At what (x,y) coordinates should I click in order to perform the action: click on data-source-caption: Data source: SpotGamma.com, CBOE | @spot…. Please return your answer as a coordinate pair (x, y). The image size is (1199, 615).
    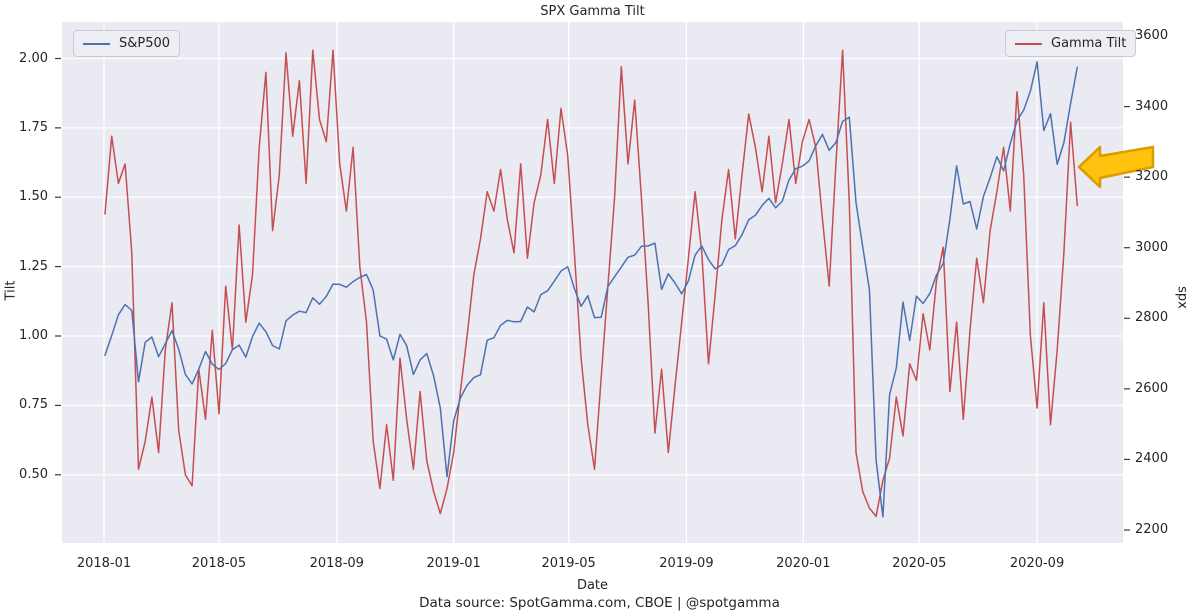
    Looking at the image, I should click on (599, 603).